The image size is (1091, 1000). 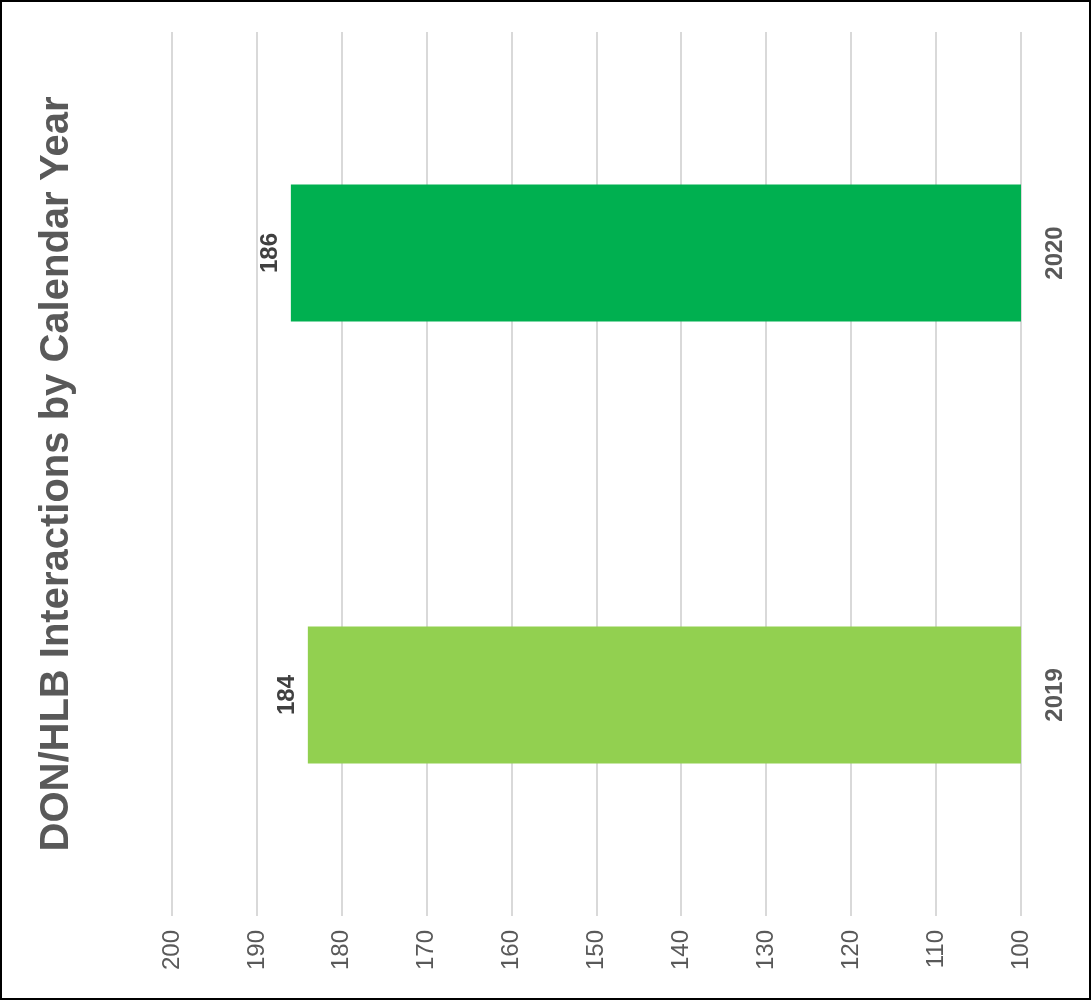 What do you see at coordinates (286, 694) in the screenshot?
I see `data-label: 184` at bounding box center [286, 694].